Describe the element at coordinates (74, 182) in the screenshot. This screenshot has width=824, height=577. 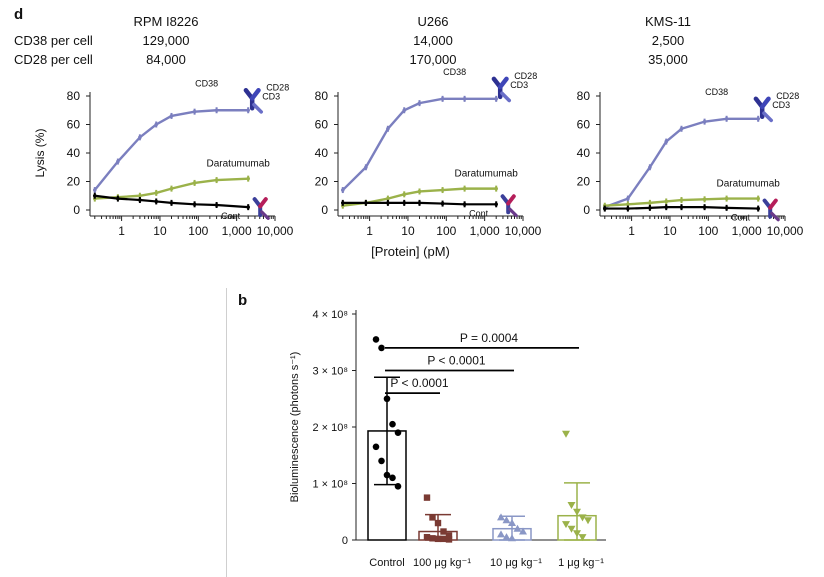
I see `y-tick-label: 20` at that location.